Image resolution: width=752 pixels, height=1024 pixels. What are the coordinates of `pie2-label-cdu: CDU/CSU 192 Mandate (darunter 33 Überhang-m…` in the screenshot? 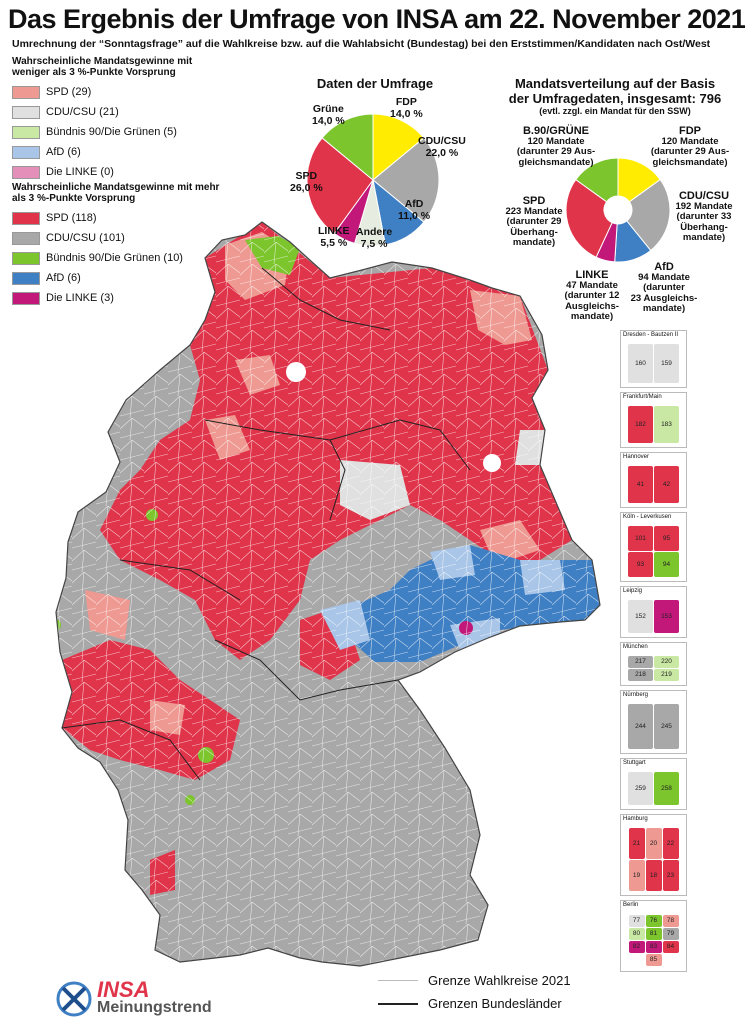 It's located at (704, 217).